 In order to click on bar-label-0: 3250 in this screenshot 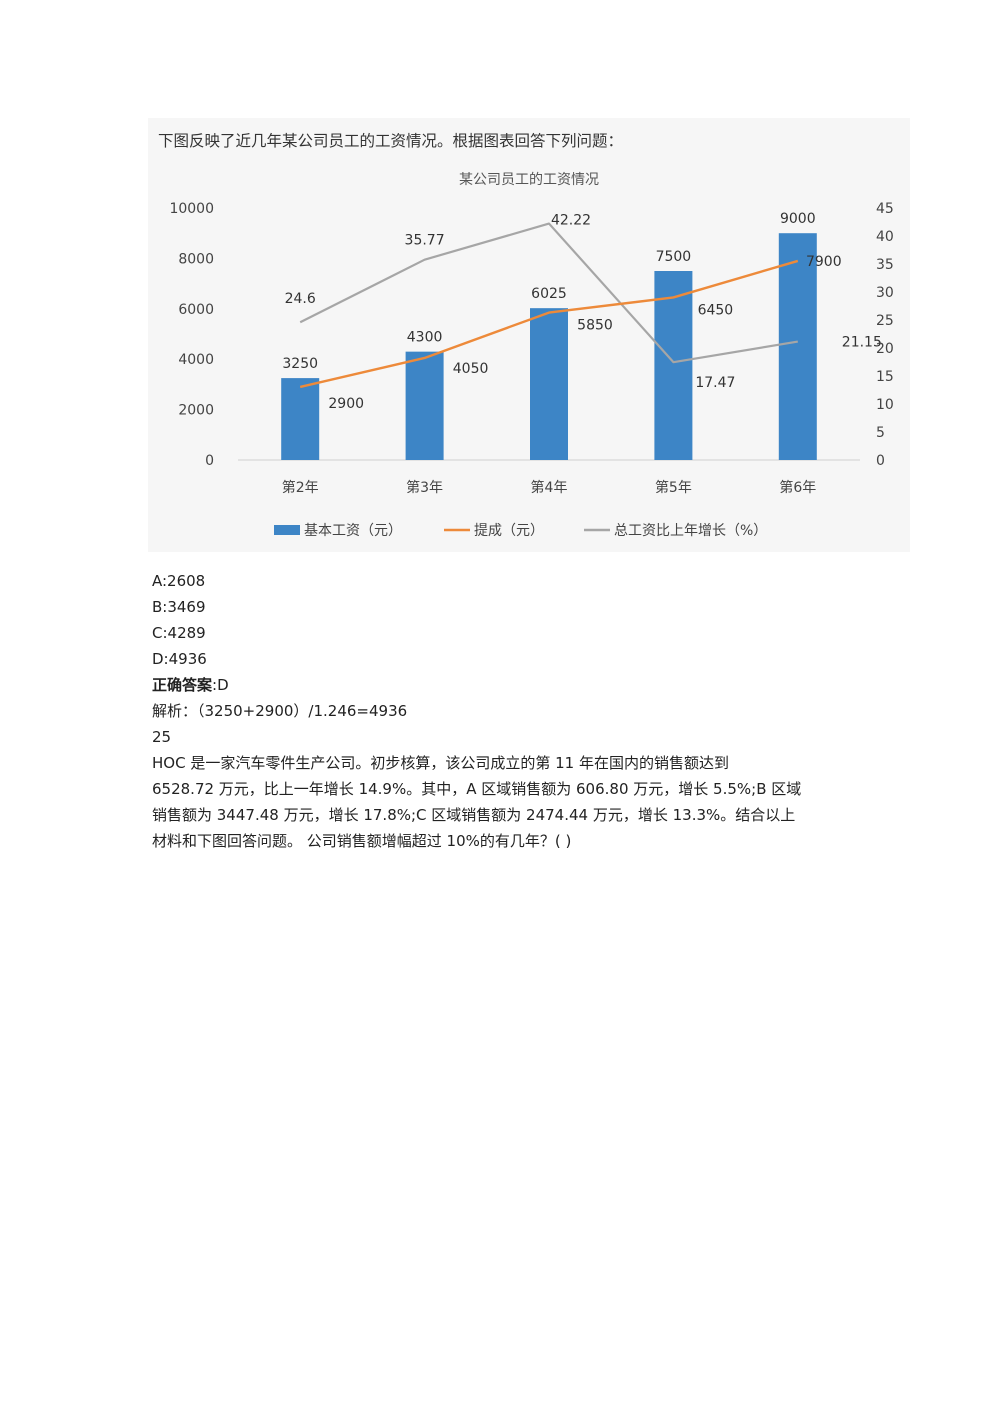, I will do `click(300, 364)`.